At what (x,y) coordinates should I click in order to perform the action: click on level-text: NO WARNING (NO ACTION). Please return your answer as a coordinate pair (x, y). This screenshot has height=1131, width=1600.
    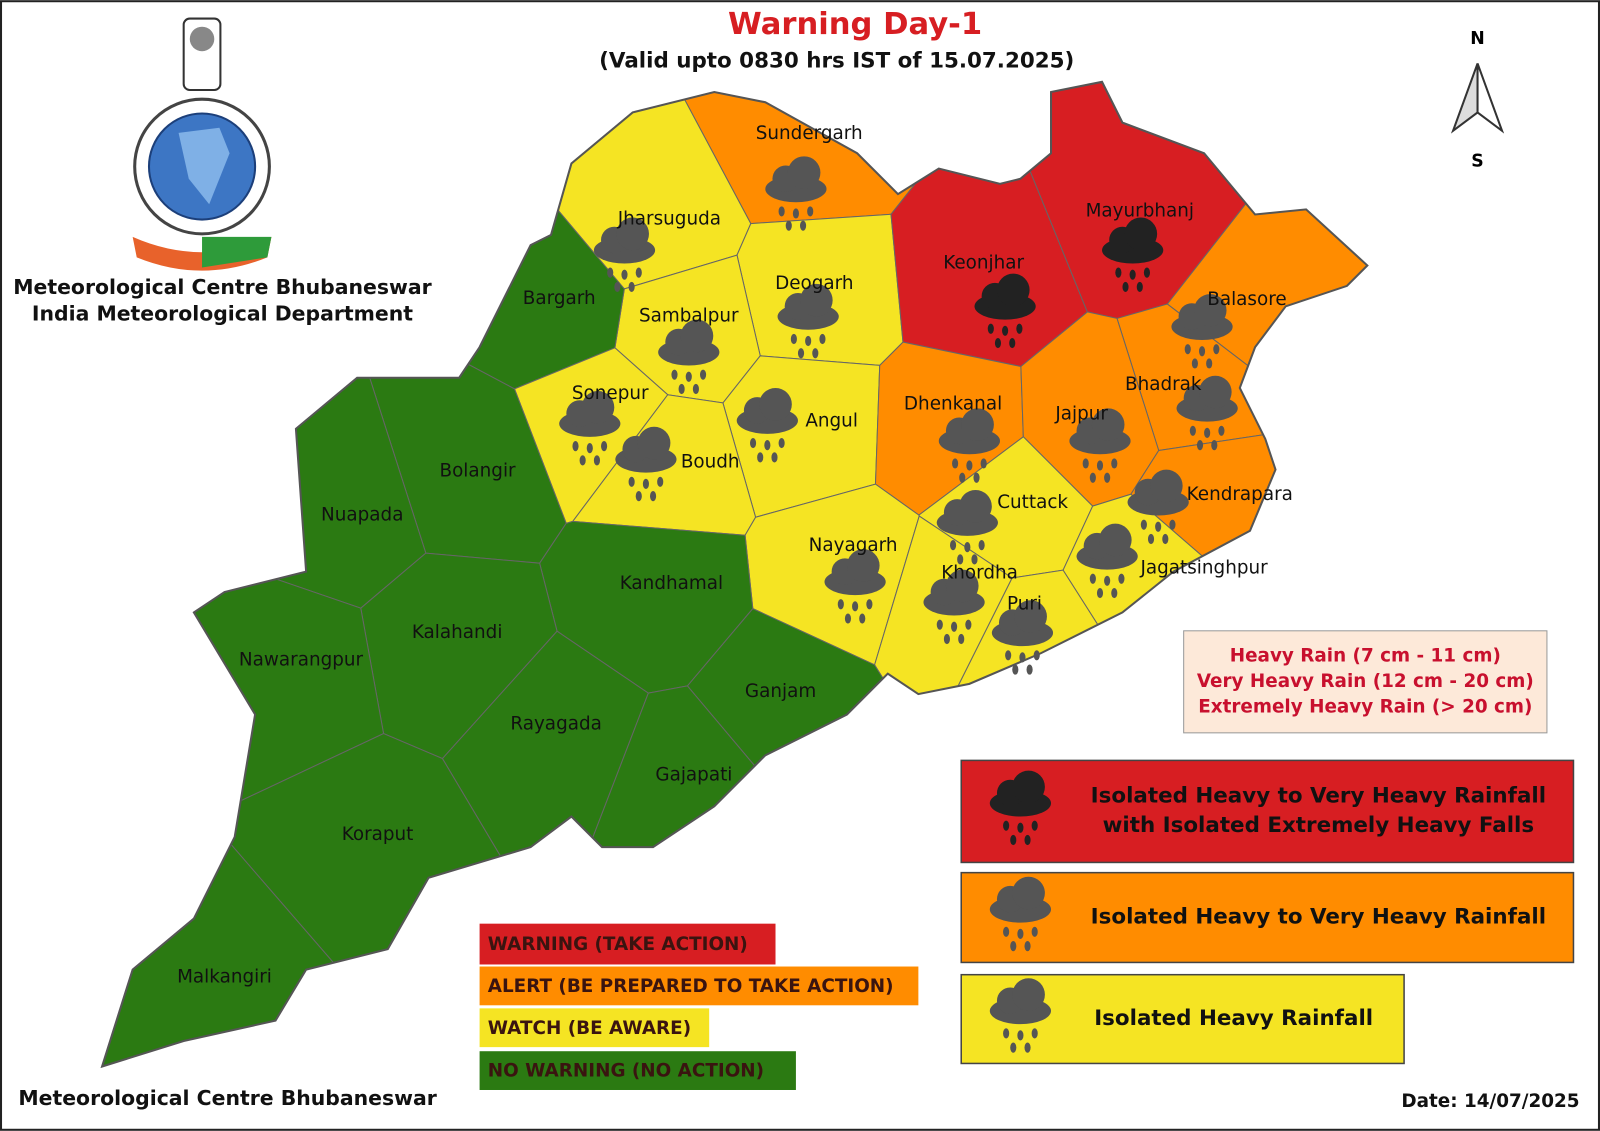
    Looking at the image, I should click on (626, 1071).